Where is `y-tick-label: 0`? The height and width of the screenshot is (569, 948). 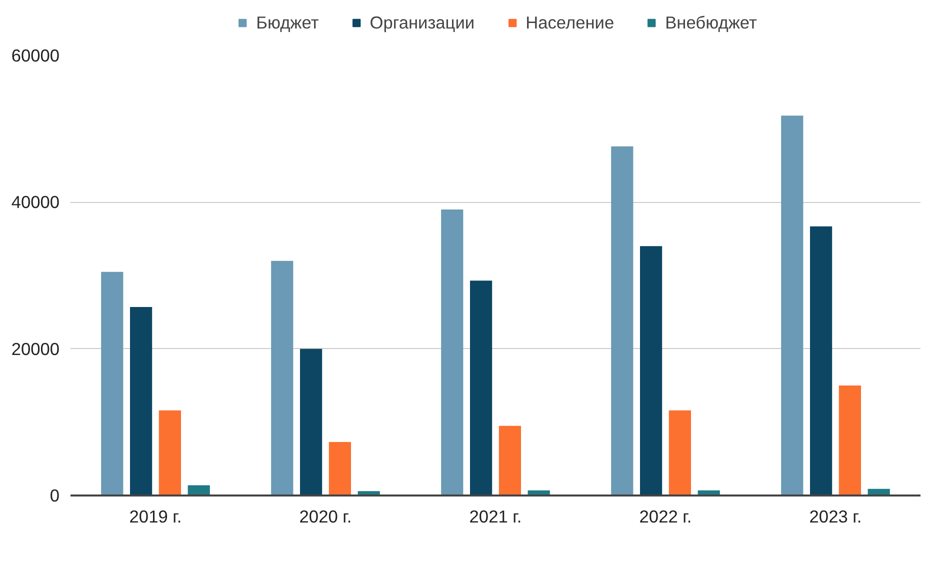
y-tick-label: 0 is located at coordinates (55, 496).